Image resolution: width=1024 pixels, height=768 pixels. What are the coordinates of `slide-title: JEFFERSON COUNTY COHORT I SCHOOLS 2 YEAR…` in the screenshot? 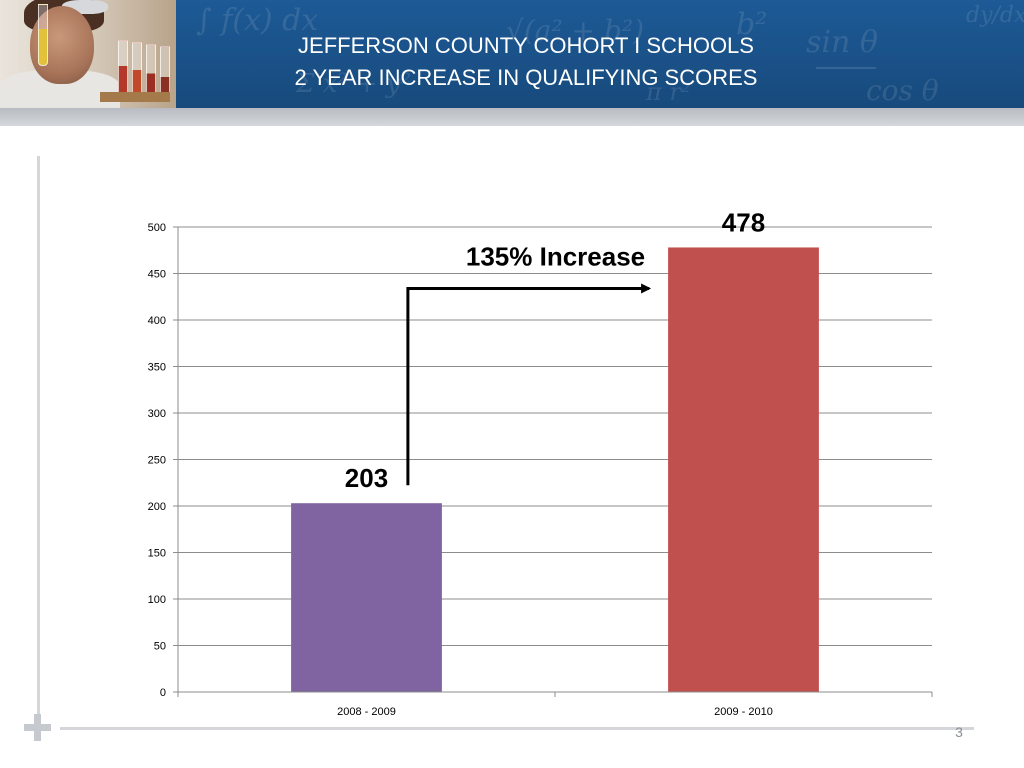 It's located at (526, 62).